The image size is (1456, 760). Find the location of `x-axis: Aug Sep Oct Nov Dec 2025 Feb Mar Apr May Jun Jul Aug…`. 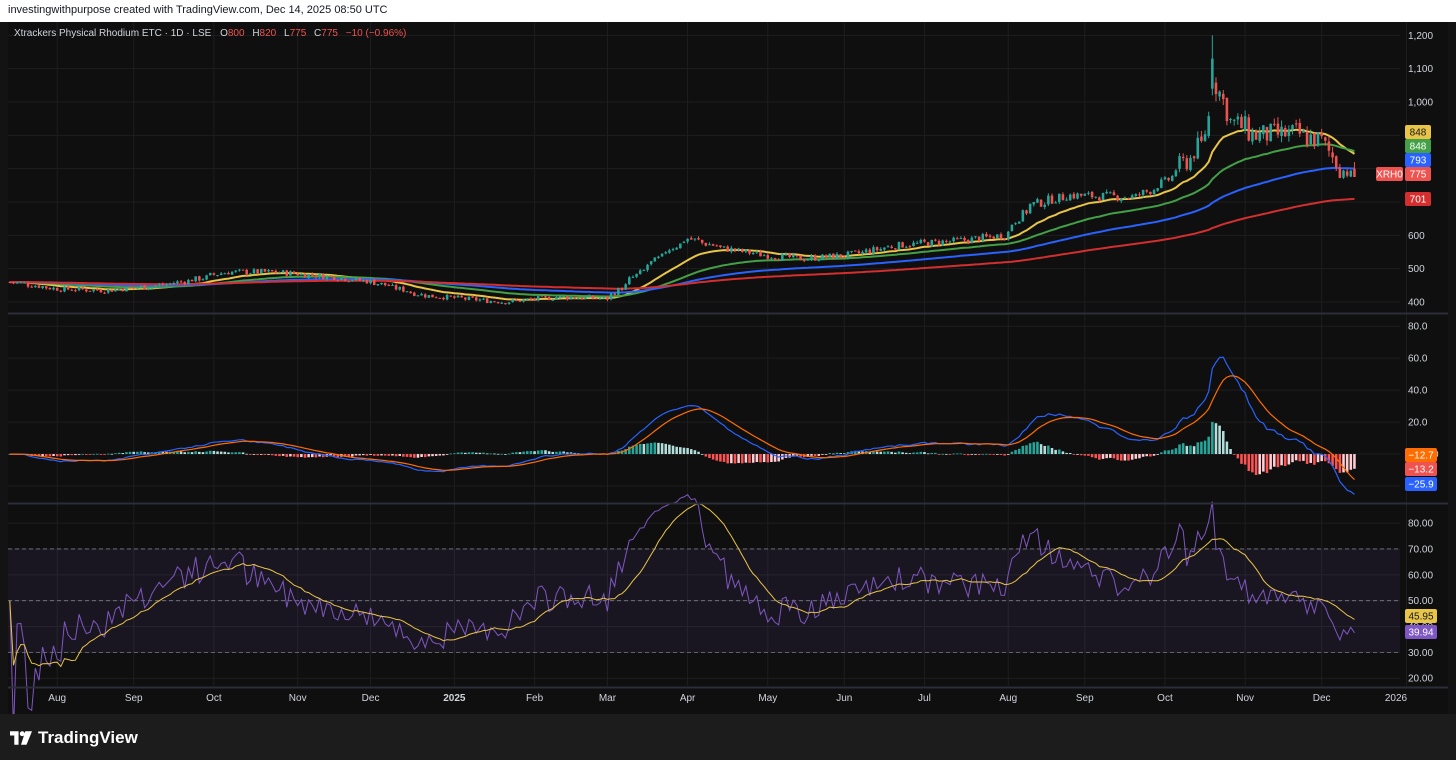

x-axis: Aug Sep Oct Nov Dec 2025 Feb Mar Apr May Jun Jul Aug… is located at coordinates (727, 698).